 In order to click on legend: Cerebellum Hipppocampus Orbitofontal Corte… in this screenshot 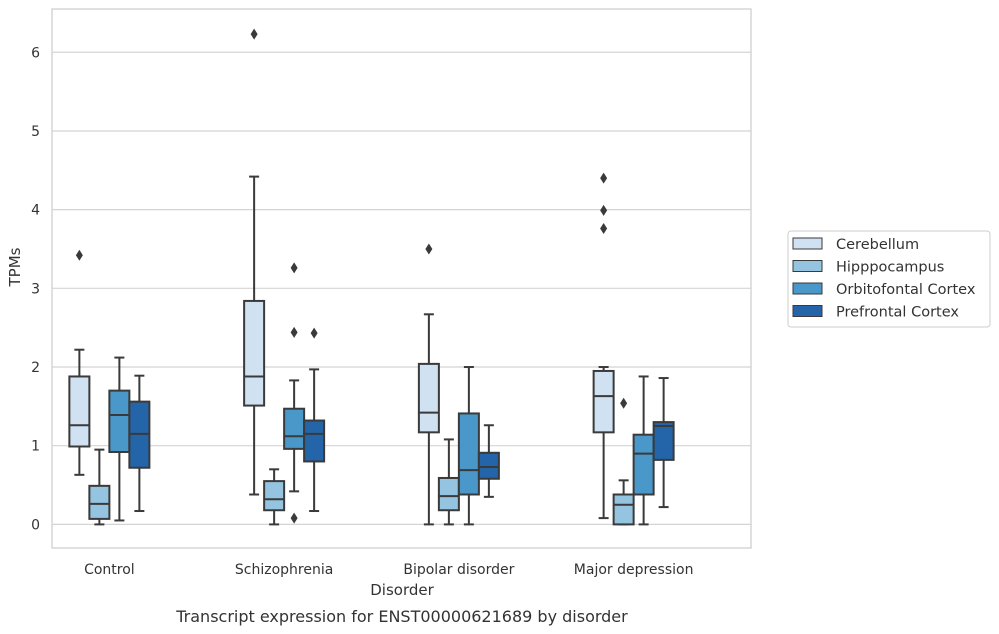, I will do `click(889, 279)`.